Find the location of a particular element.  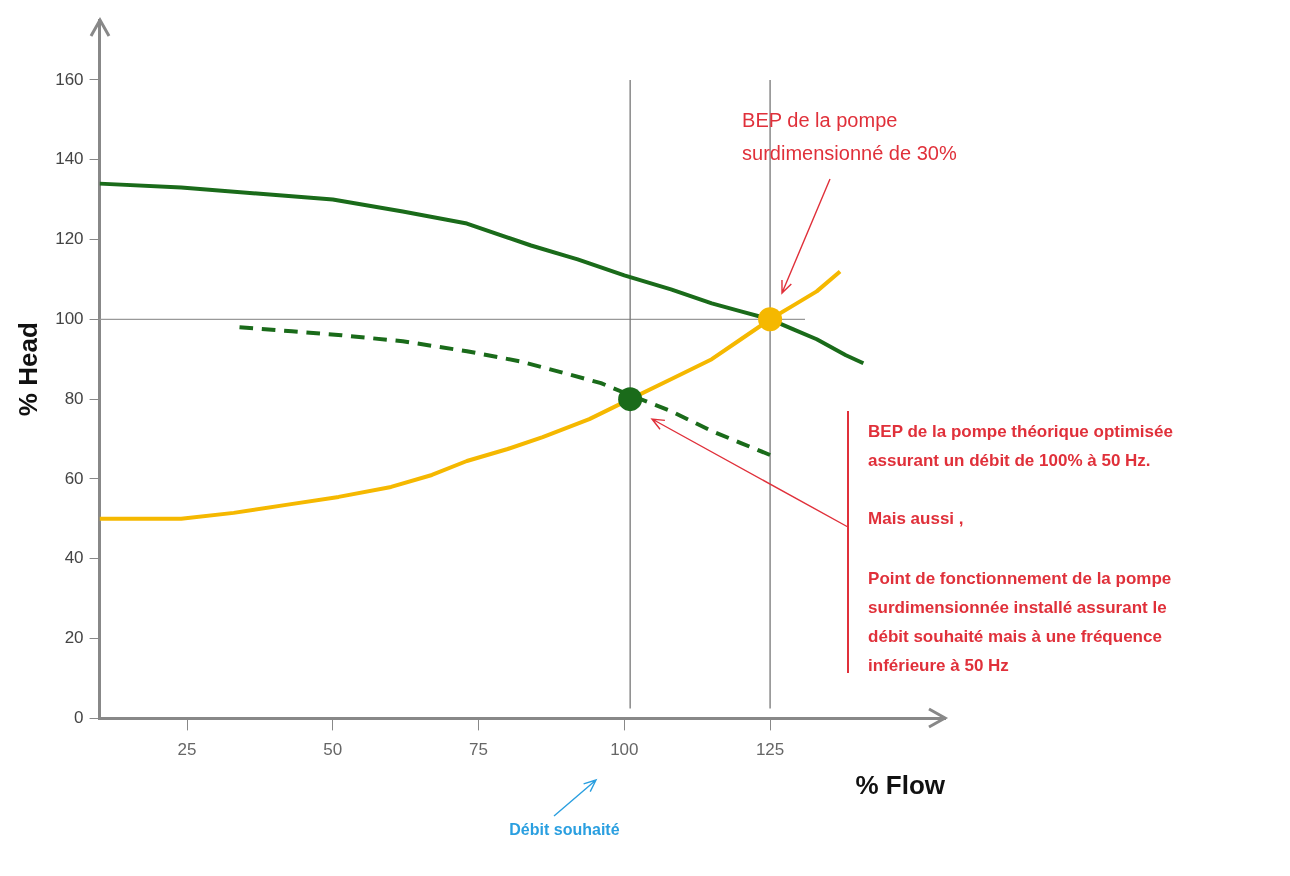

x-tick-label: 25 is located at coordinates (187, 750).